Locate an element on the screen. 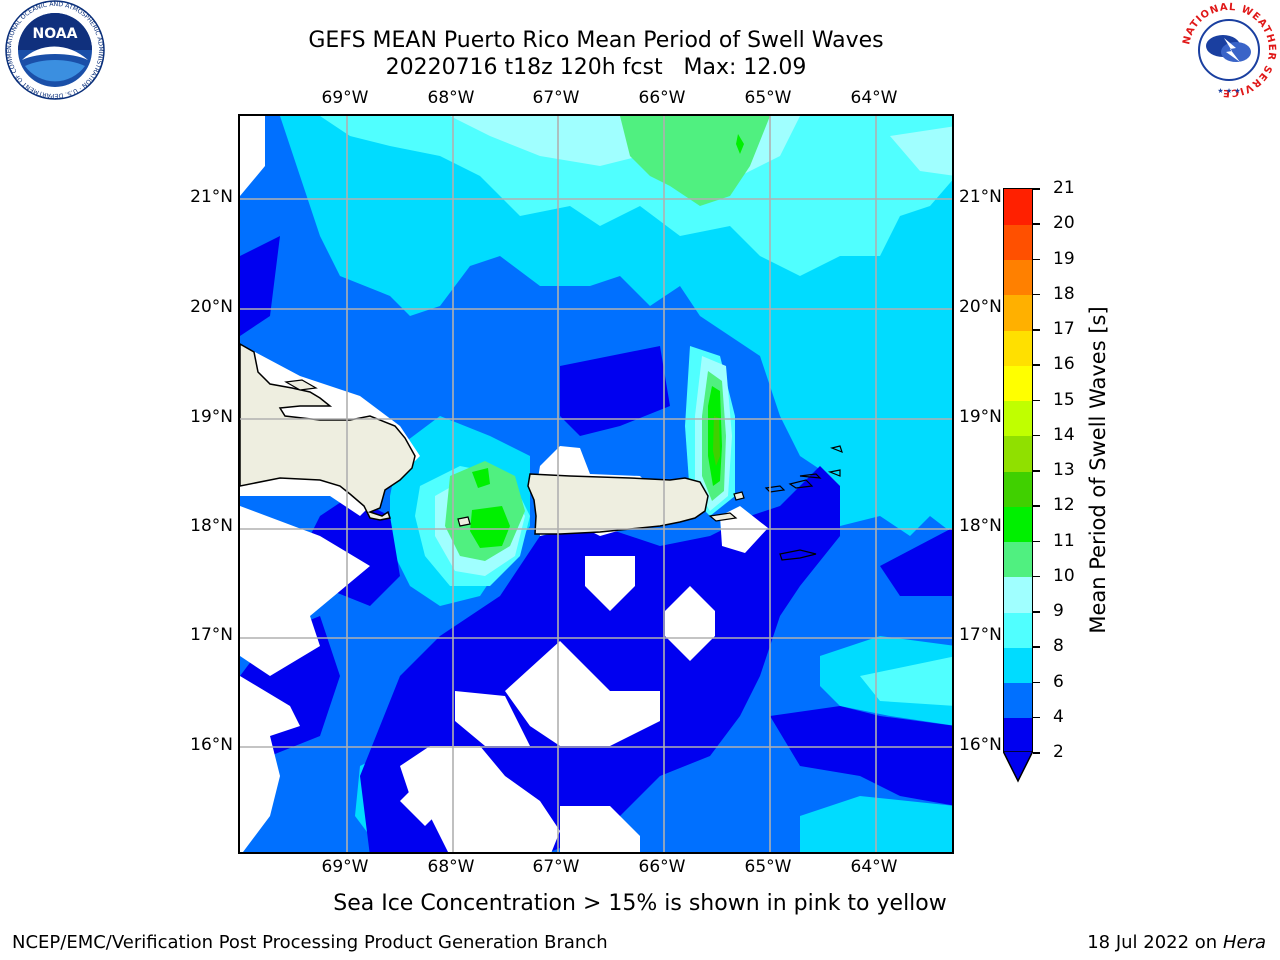 The height and width of the screenshot is (960, 1280). land-mona-island is located at coordinates (464, 521).